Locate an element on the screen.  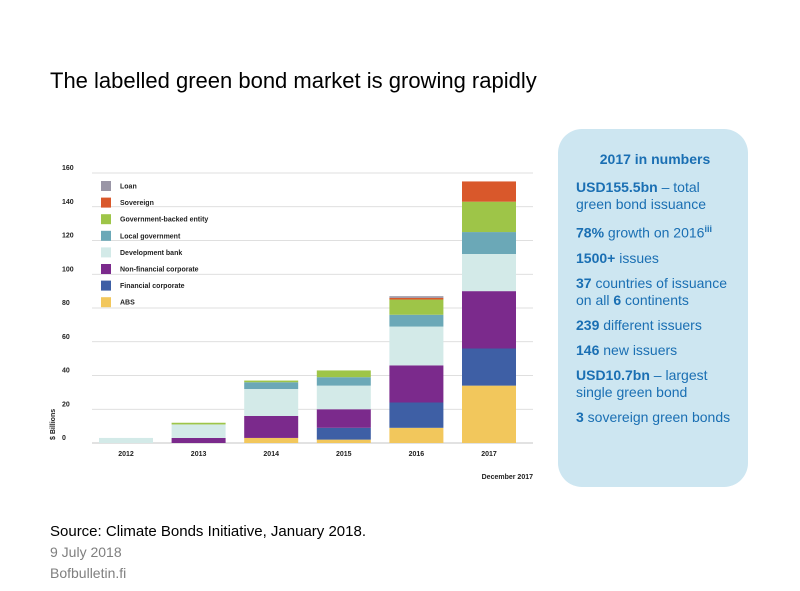
legend-label: Sovereign is located at coordinates (137, 203).